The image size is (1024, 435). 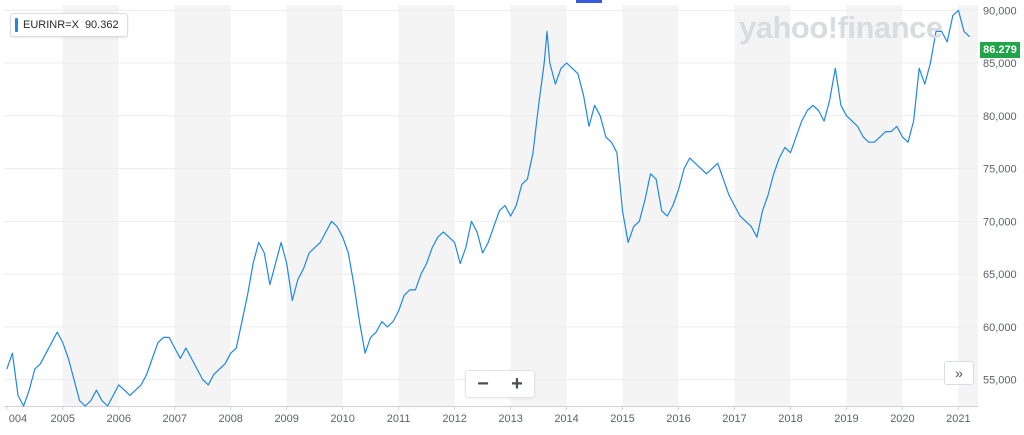 What do you see at coordinates (1000, 275) in the screenshot?
I see `y-tick-label: 65,000` at bounding box center [1000, 275].